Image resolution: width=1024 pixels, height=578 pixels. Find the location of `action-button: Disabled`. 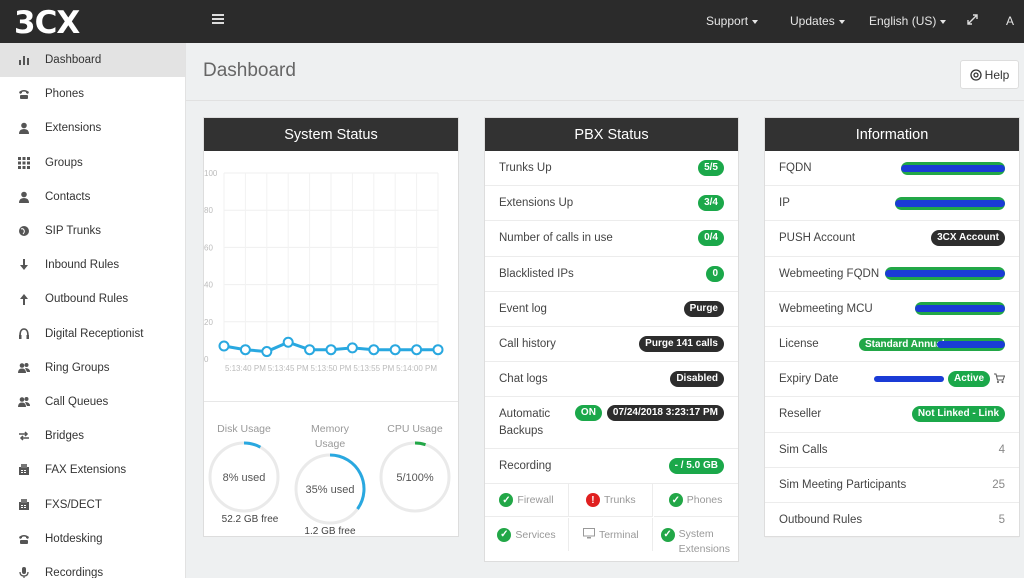

action-button: Disabled is located at coordinates (697, 379).